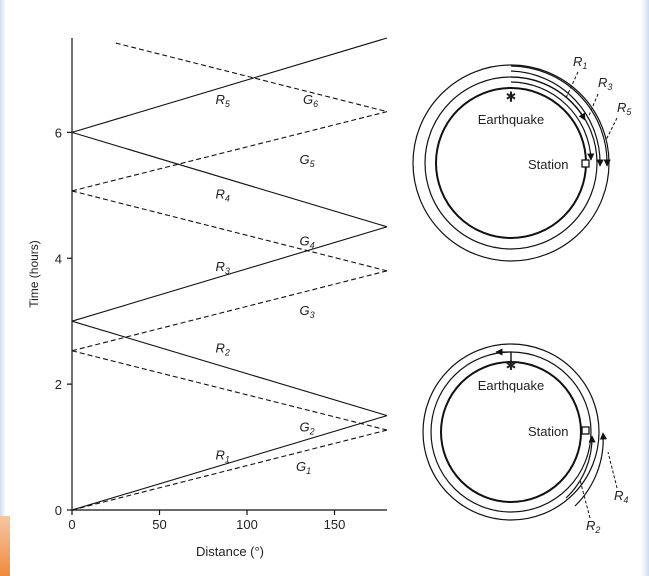  Describe the element at coordinates (593, 526) in the screenshot. I see `arrow-label-r2: R2` at that location.